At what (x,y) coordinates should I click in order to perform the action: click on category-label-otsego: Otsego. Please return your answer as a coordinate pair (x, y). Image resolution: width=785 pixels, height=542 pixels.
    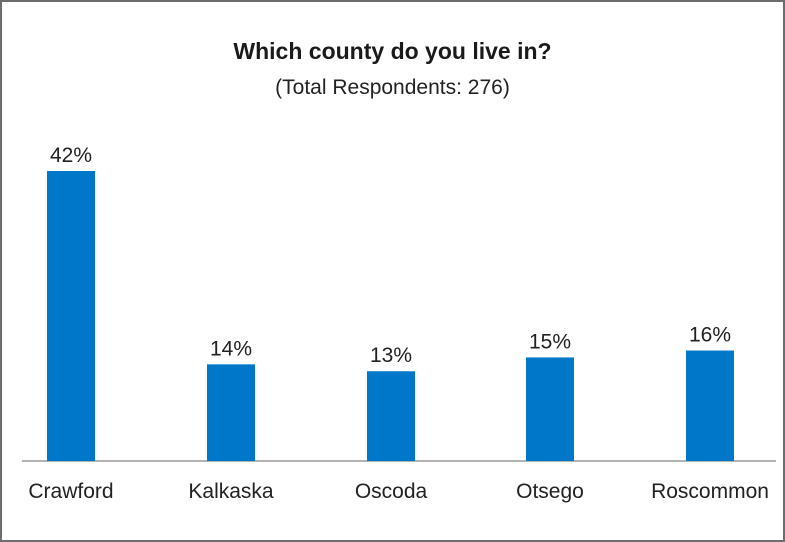
    Looking at the image, I should click on (550, 491).